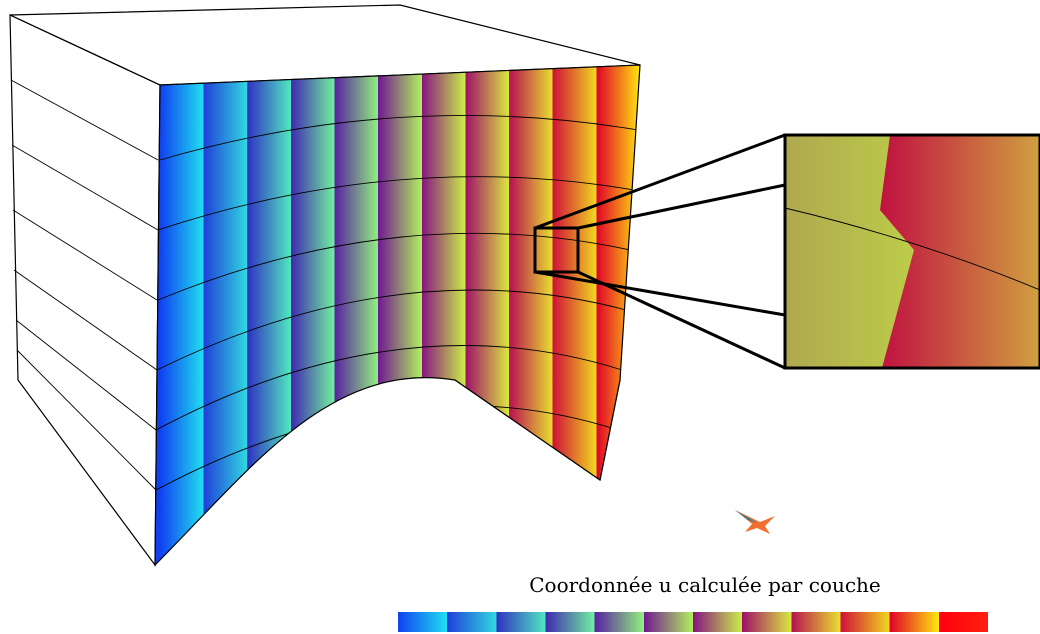 This screenshot has height=634, width=1040. Describe the element at coordinates (660, 251) in the screenshot. I see `zoom-lines` at that location.